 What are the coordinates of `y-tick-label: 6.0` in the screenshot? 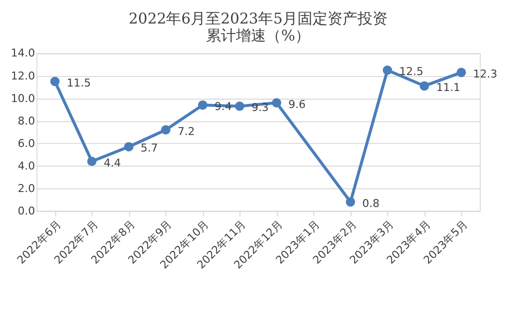 It's located at (27, 143).